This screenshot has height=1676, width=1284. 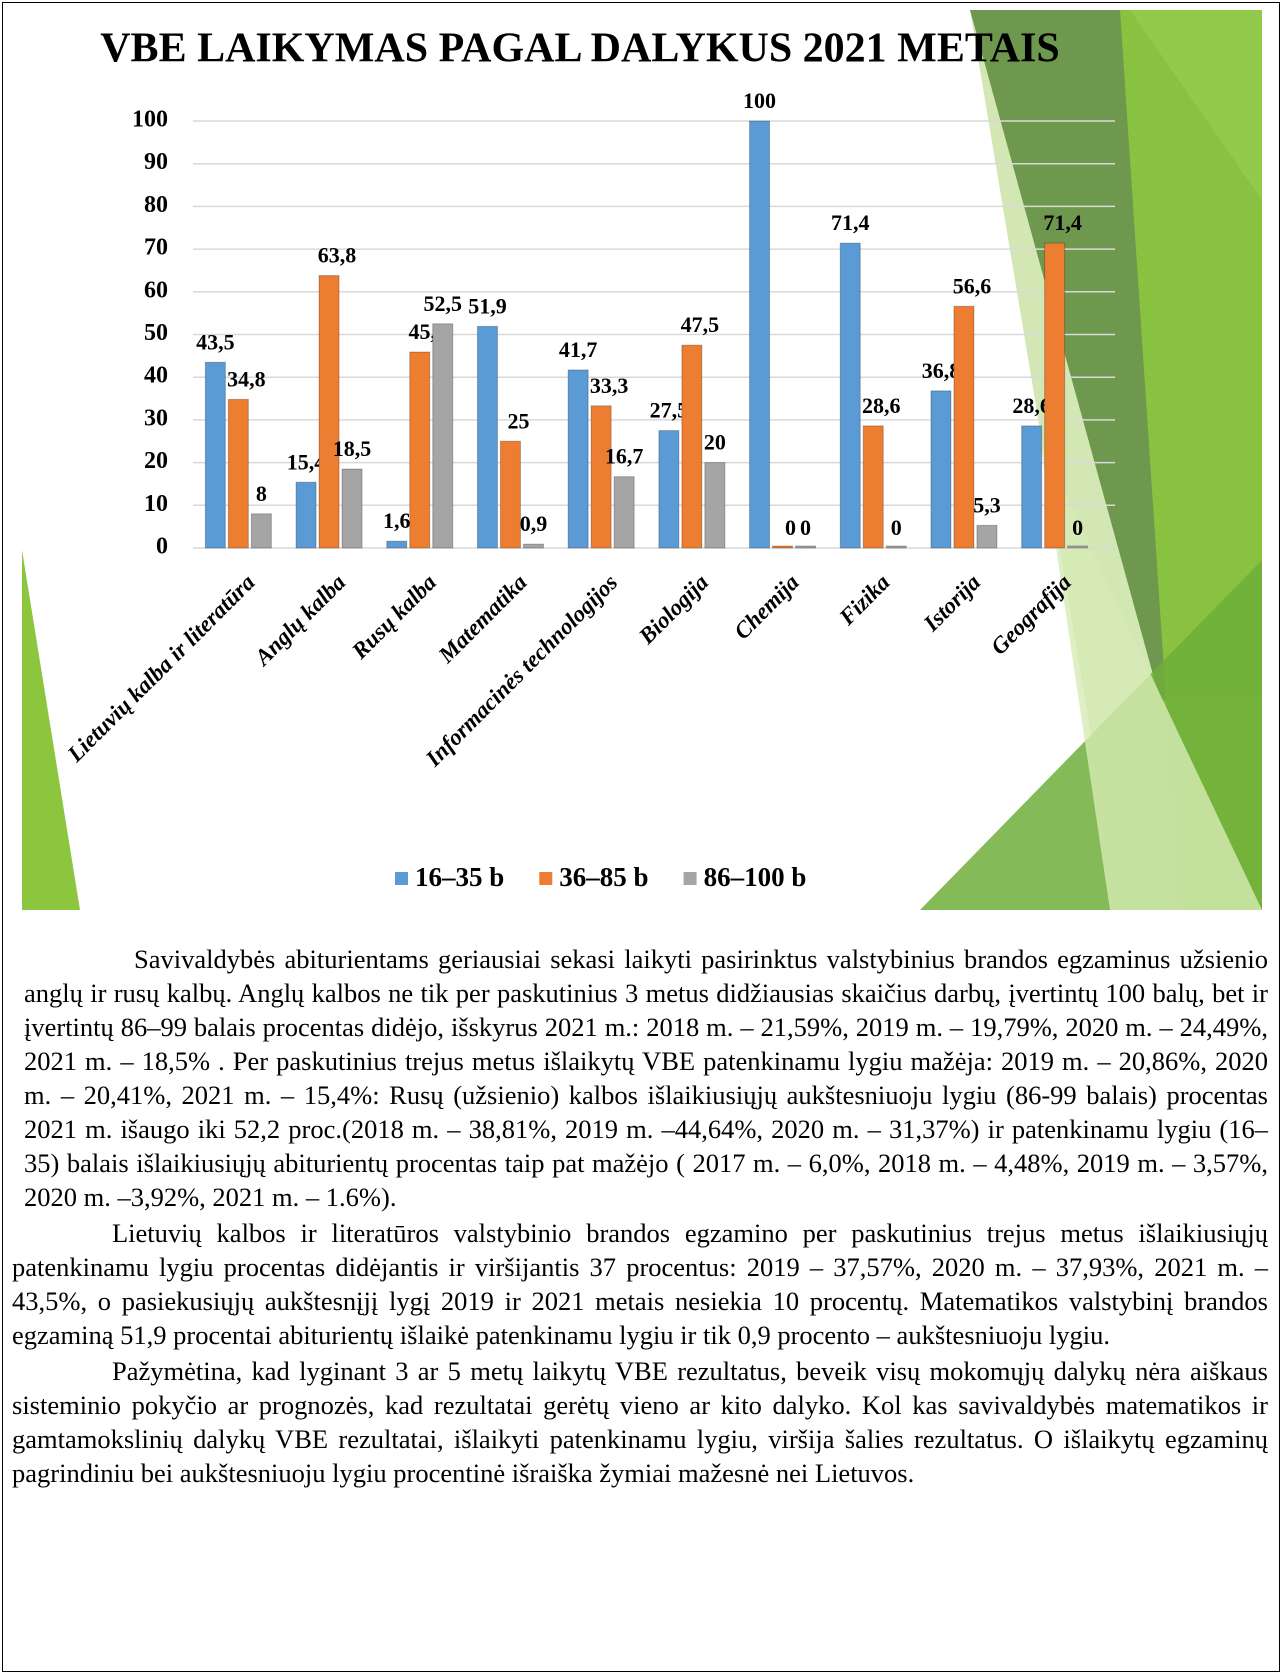 What do you see at coordinates (161, 669) in the screenshot?
I see `x-tick-label: Lietuvių kalba ir literatūra` at bounding box center [161, 669].